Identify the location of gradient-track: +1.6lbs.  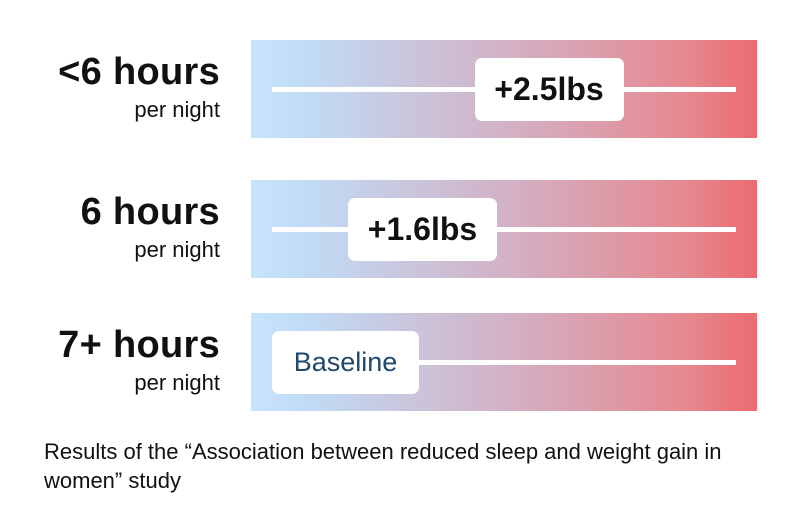
(504, 229).